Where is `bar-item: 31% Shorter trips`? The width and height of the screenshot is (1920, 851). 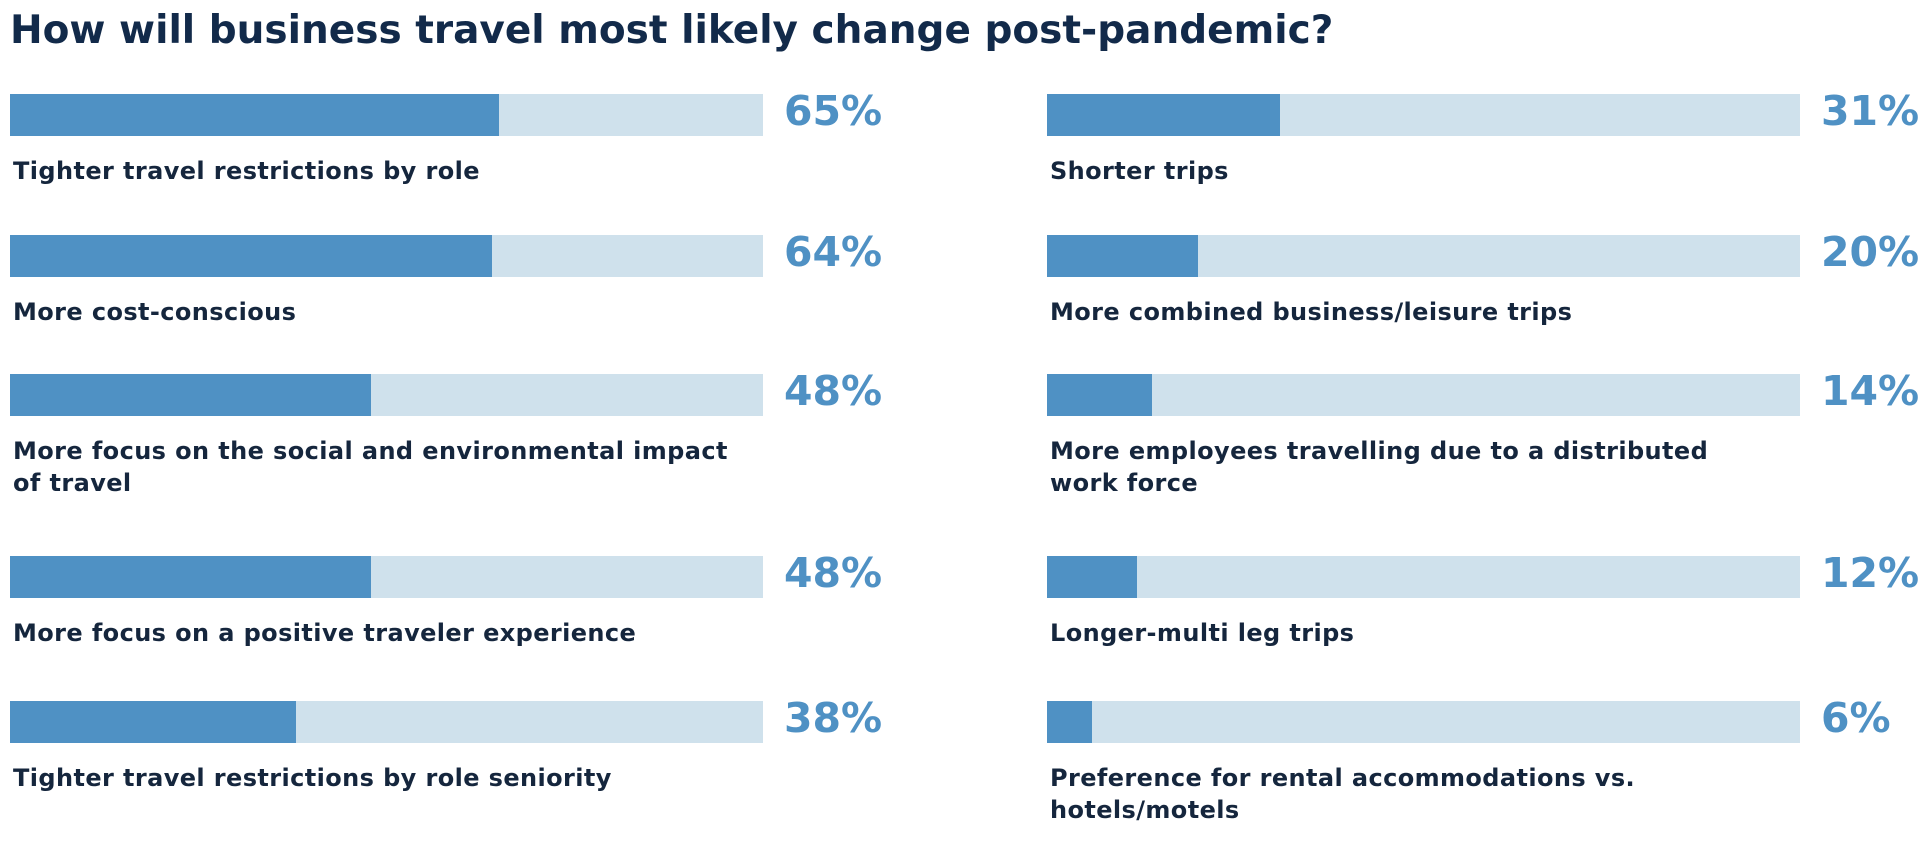 bar-item: 31% Shorter trips is located at coordinates (1483, 165).